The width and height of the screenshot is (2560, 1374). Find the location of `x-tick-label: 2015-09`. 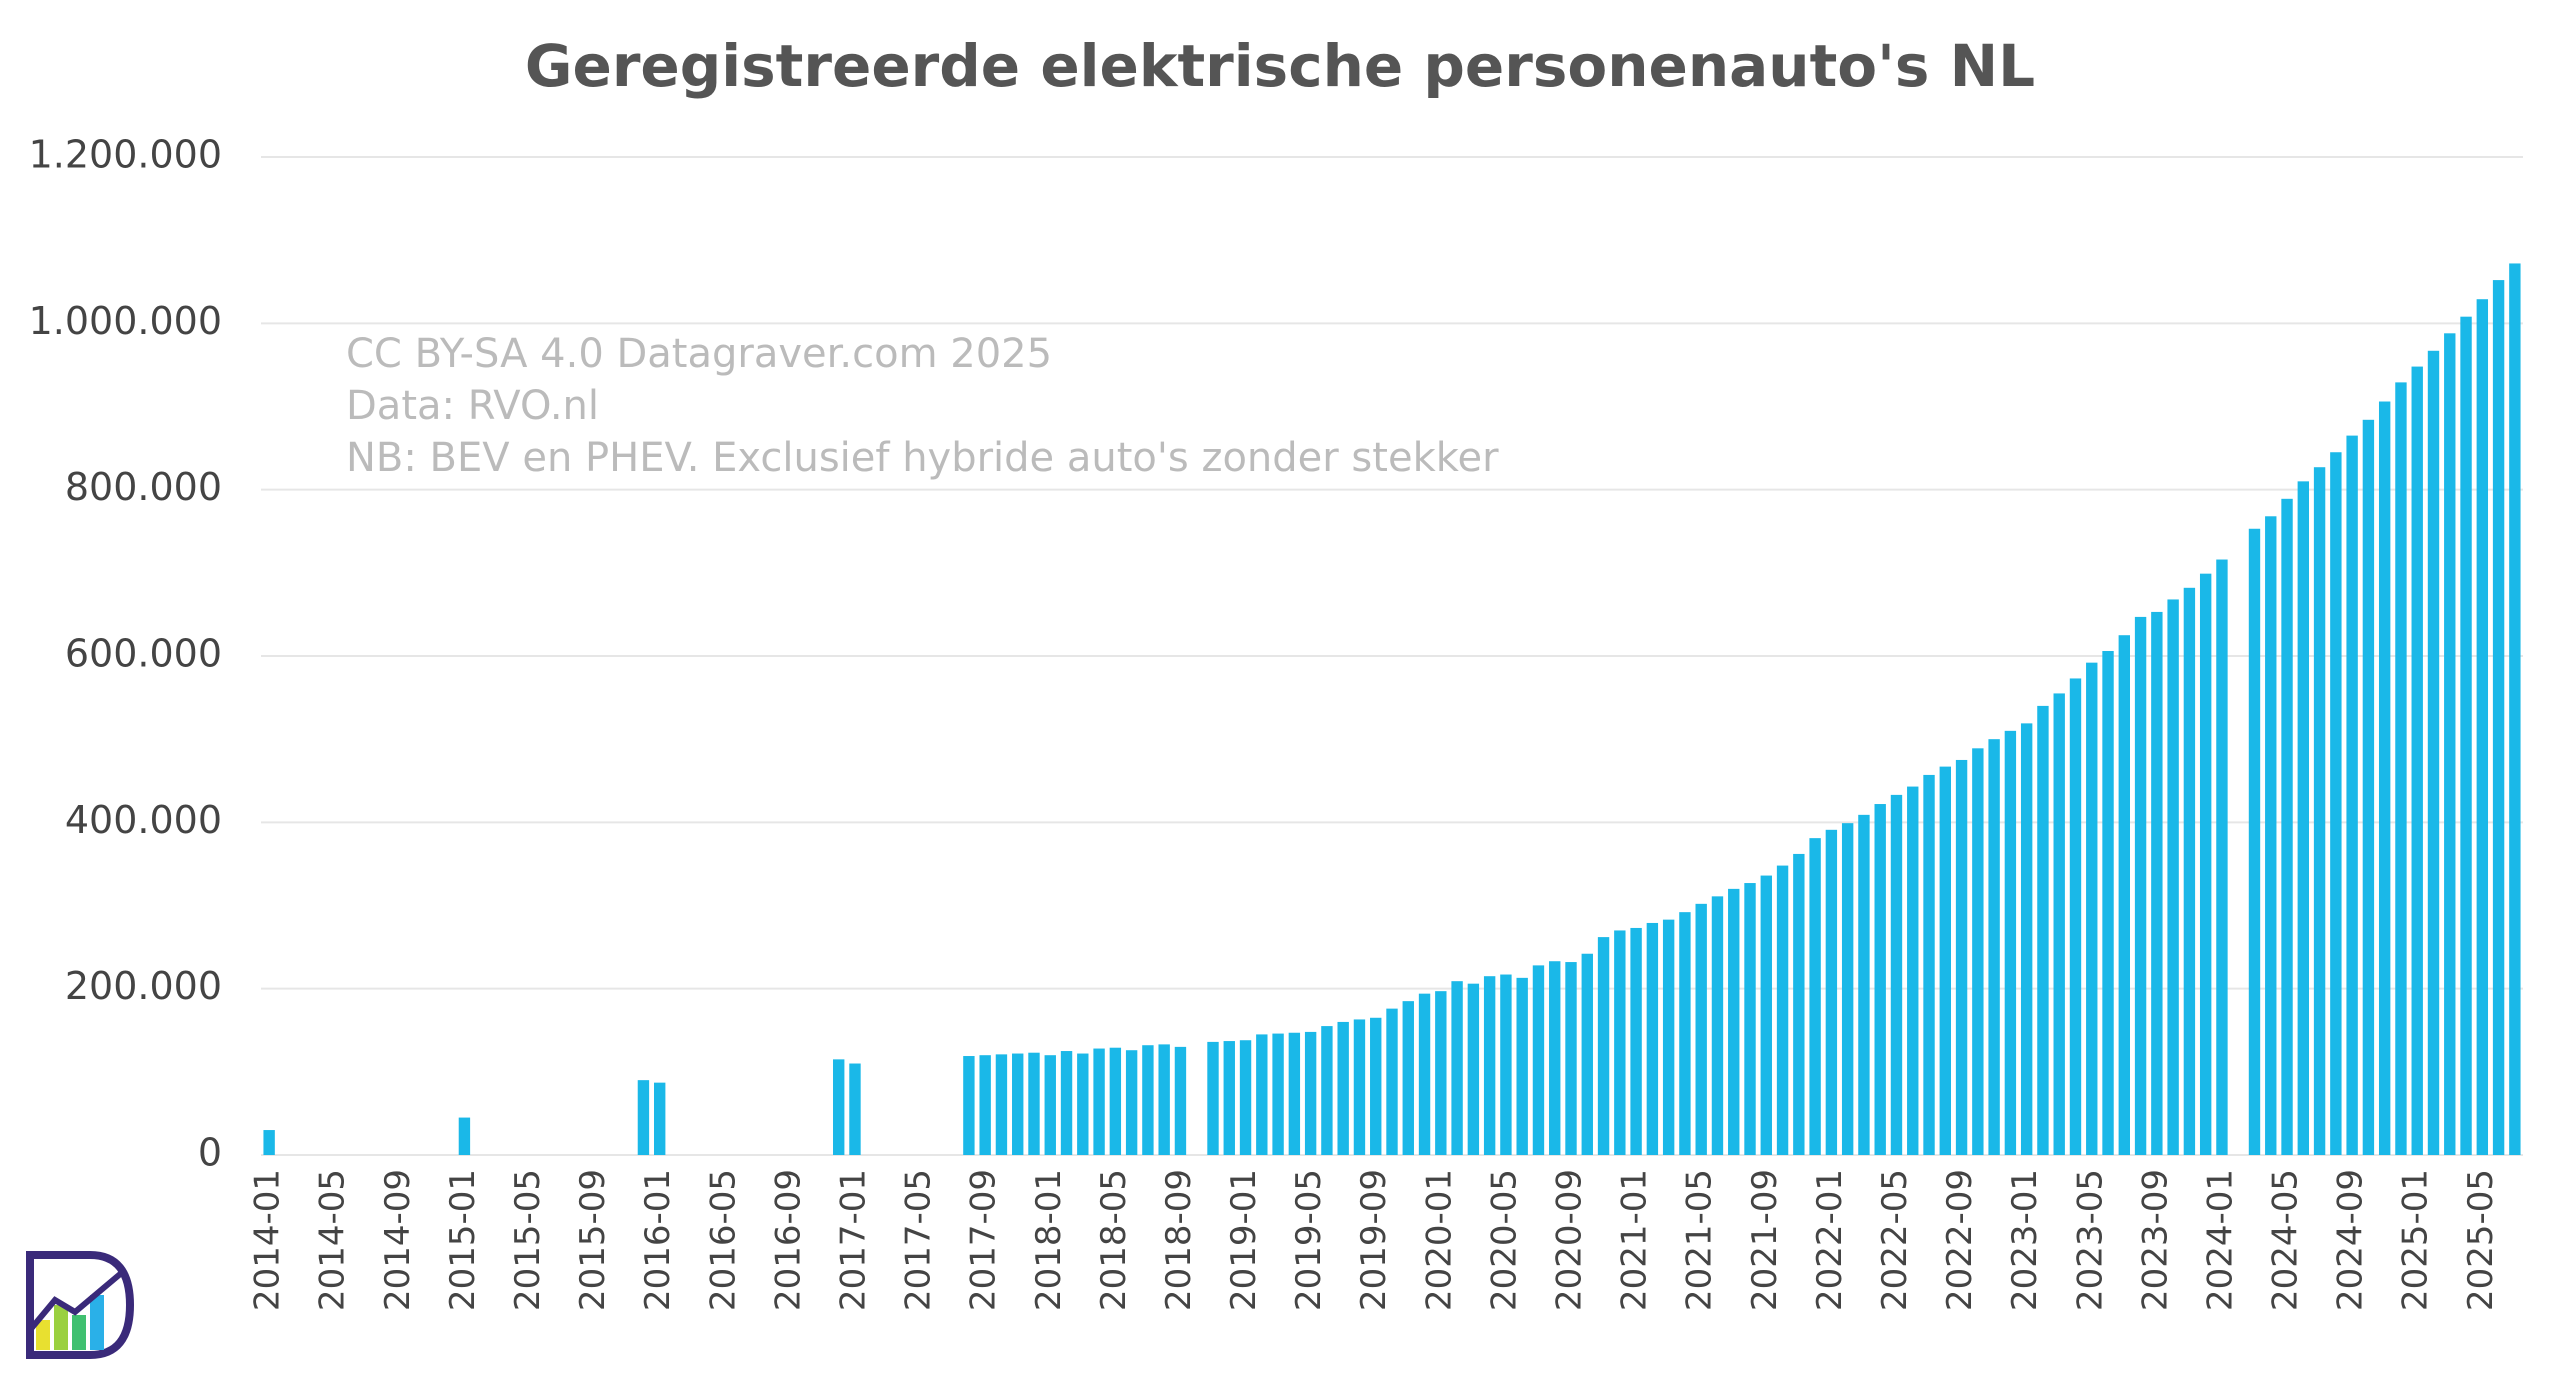

x-tick-label: 2015-09 is located at coordinates (593, 1240).